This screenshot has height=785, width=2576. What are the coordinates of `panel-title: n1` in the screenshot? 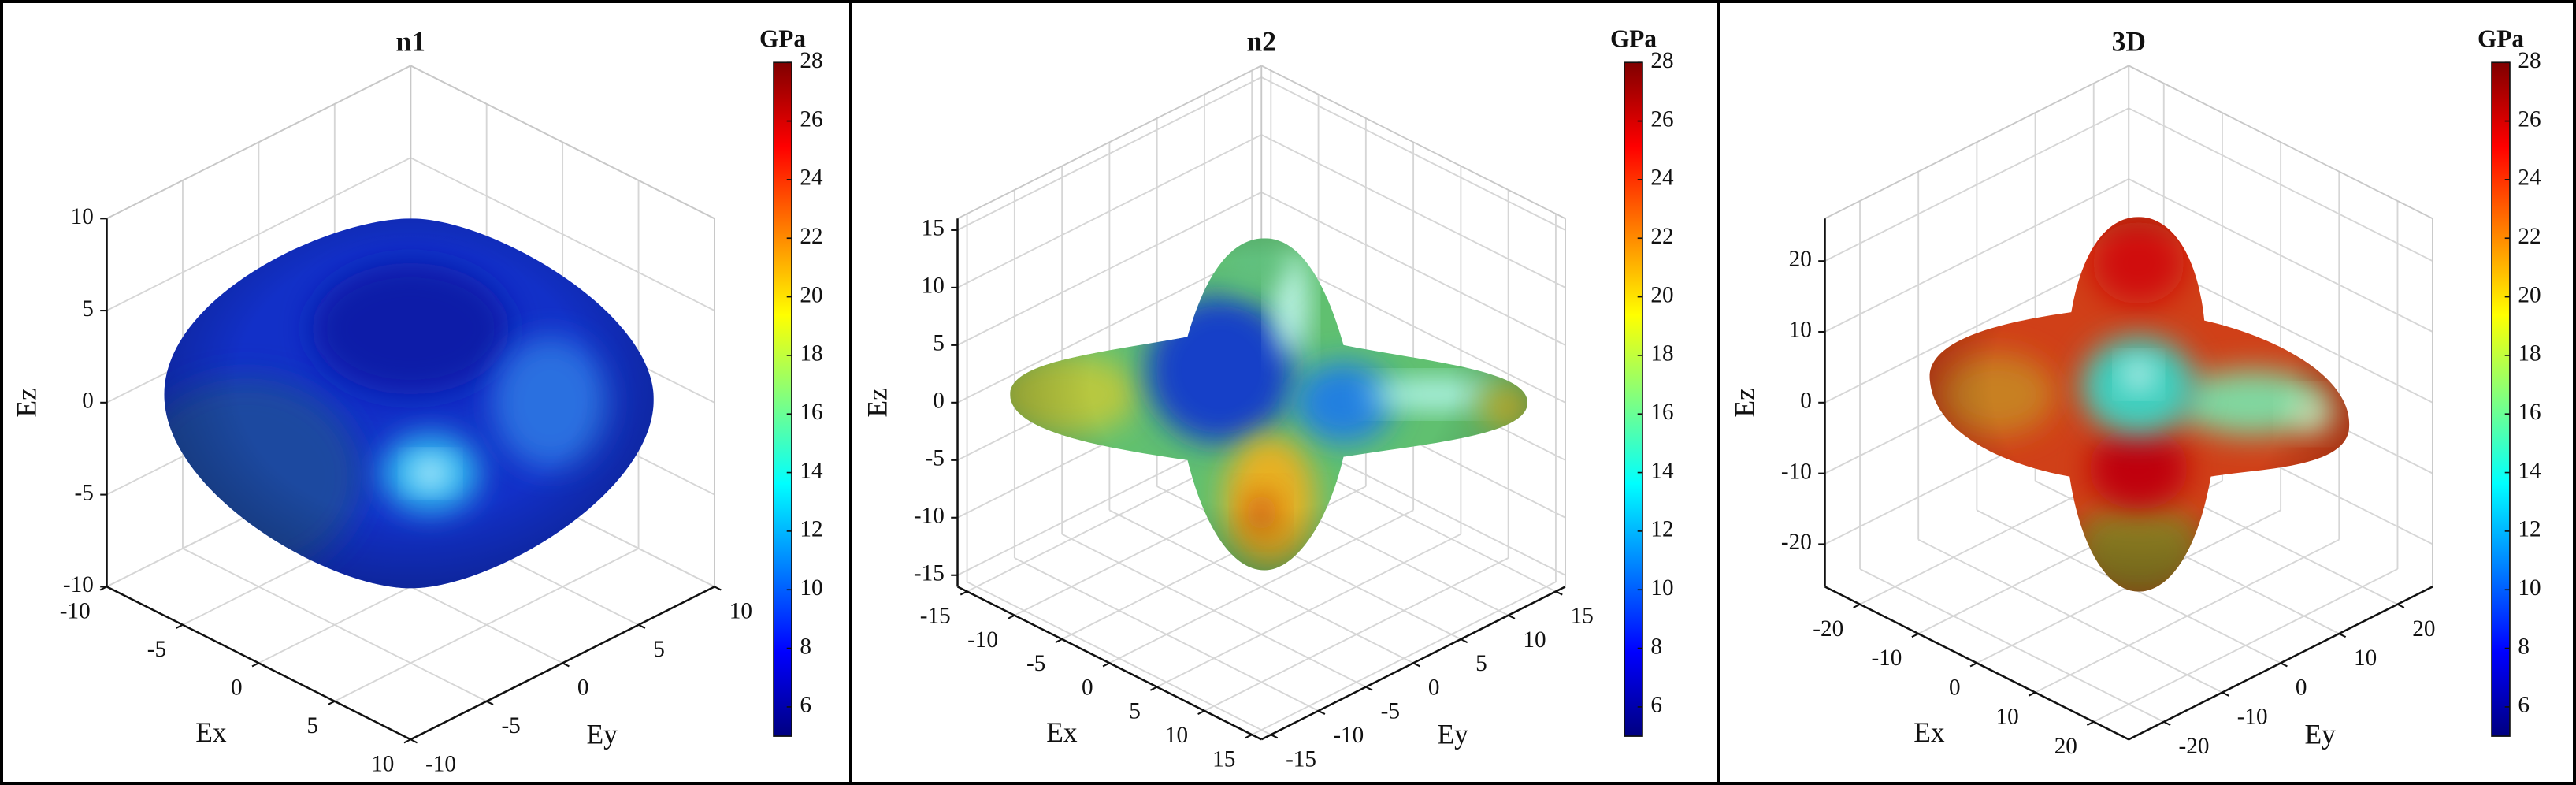 It's located at (410, 41).